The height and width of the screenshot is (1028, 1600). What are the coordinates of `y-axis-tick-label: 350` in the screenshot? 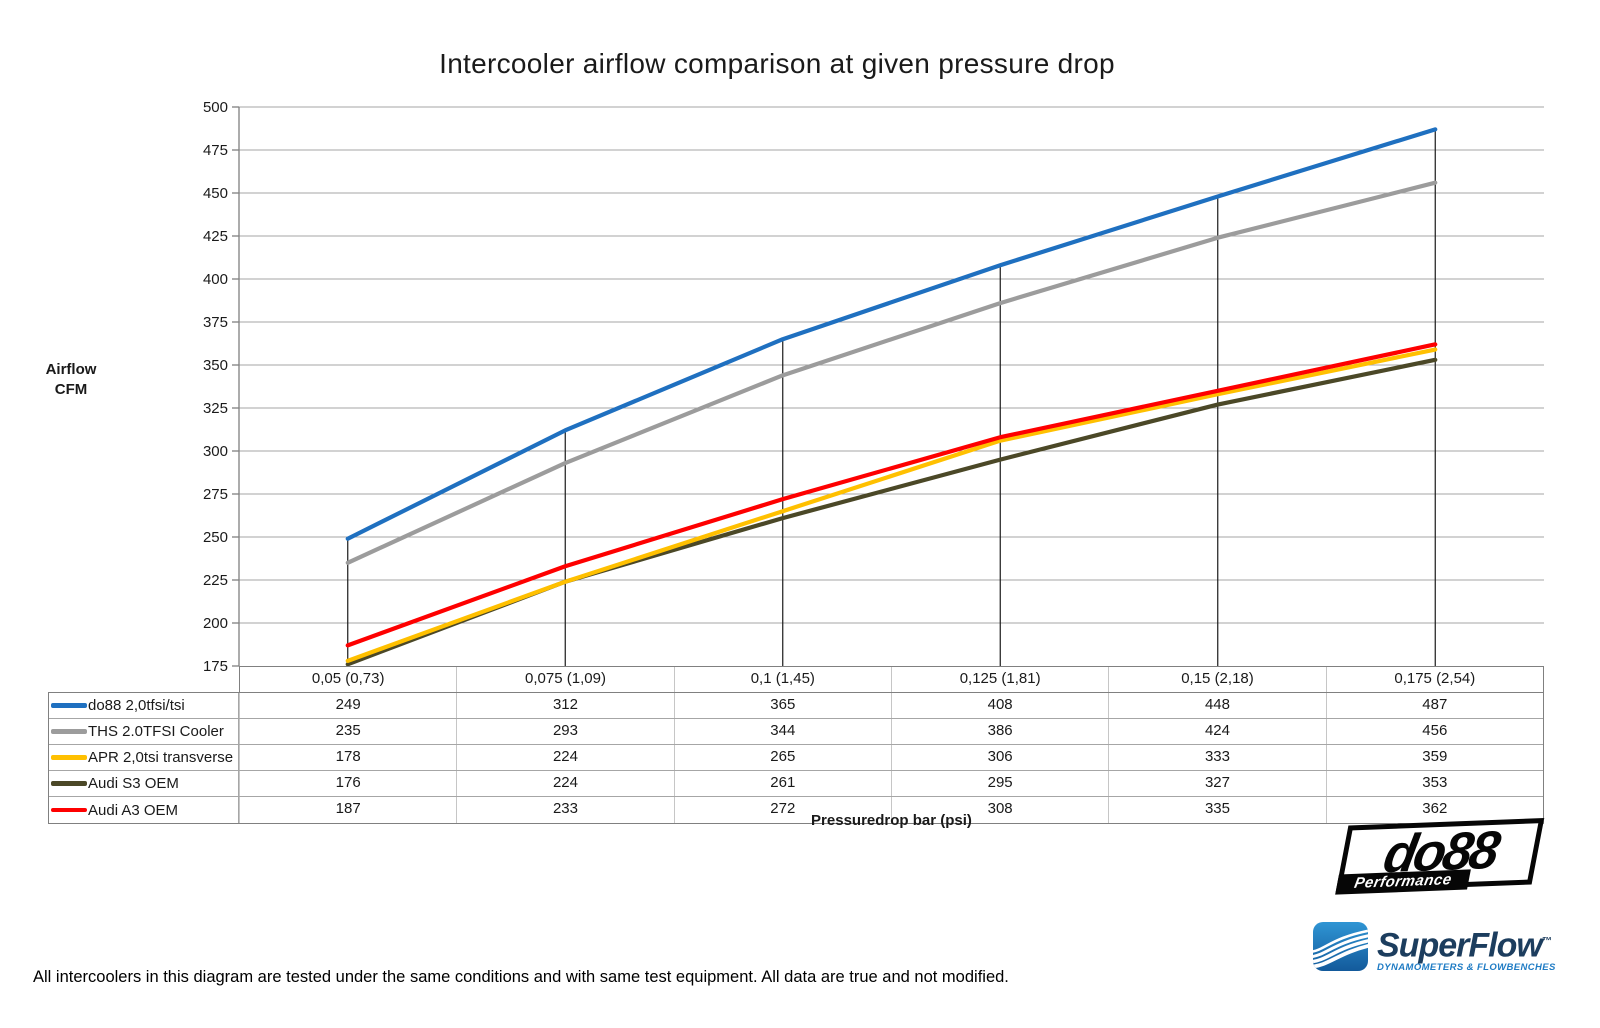 It's located at (215, 365).